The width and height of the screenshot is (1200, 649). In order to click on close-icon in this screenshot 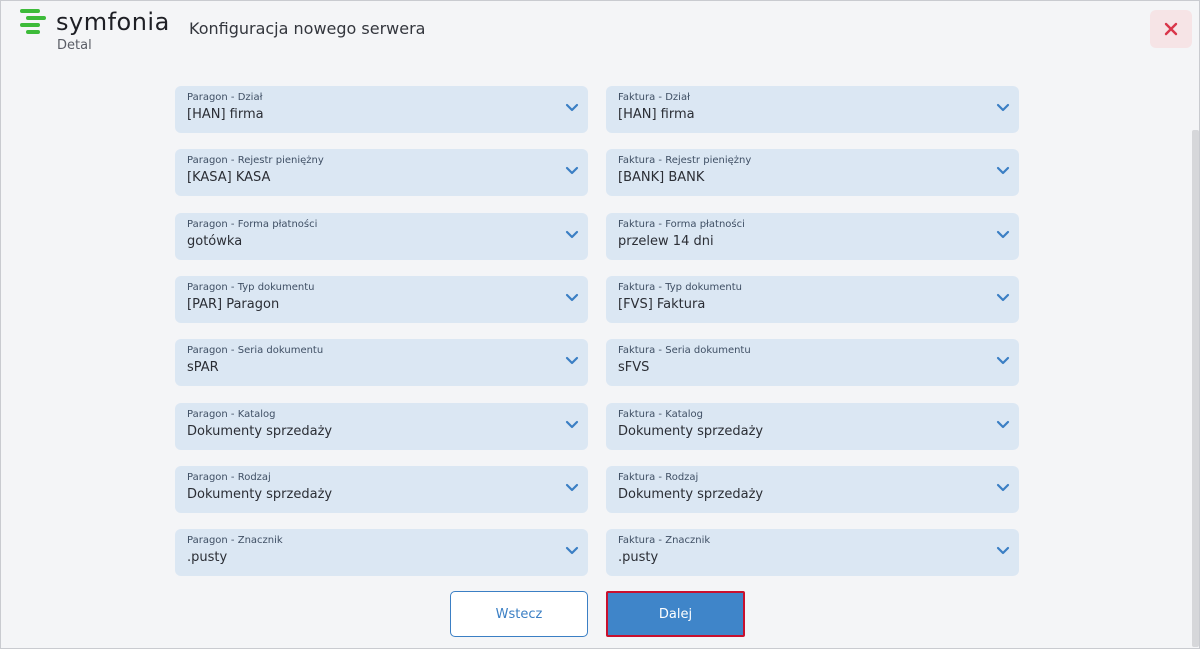, I will do `click(1171, 29)`.